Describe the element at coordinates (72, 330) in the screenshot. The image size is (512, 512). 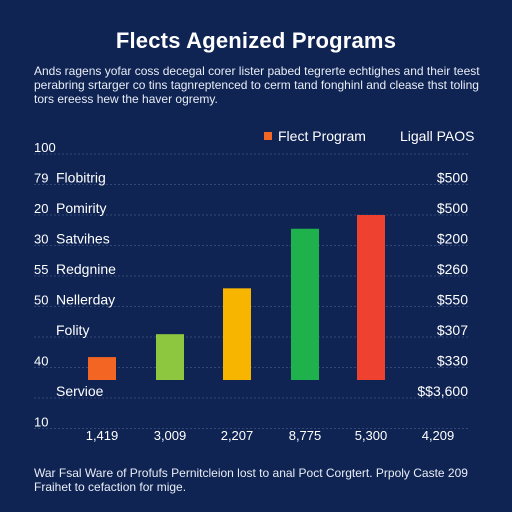
I see `row-label: Folity` at that location.